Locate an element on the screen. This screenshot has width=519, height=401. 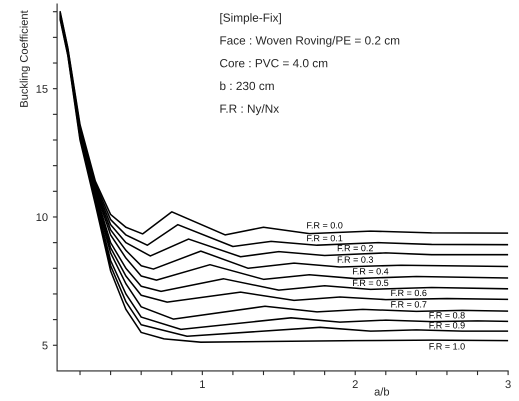
series-label: F.R = 0.1 is located at coordinates (324, 238).